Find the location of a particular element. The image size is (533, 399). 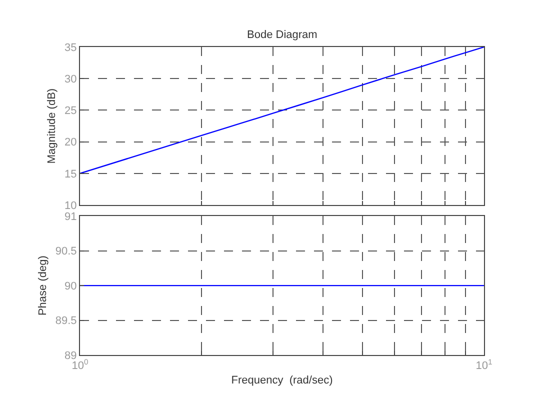

y-tick-label: 89.5 is located at coordinates (66, 321).